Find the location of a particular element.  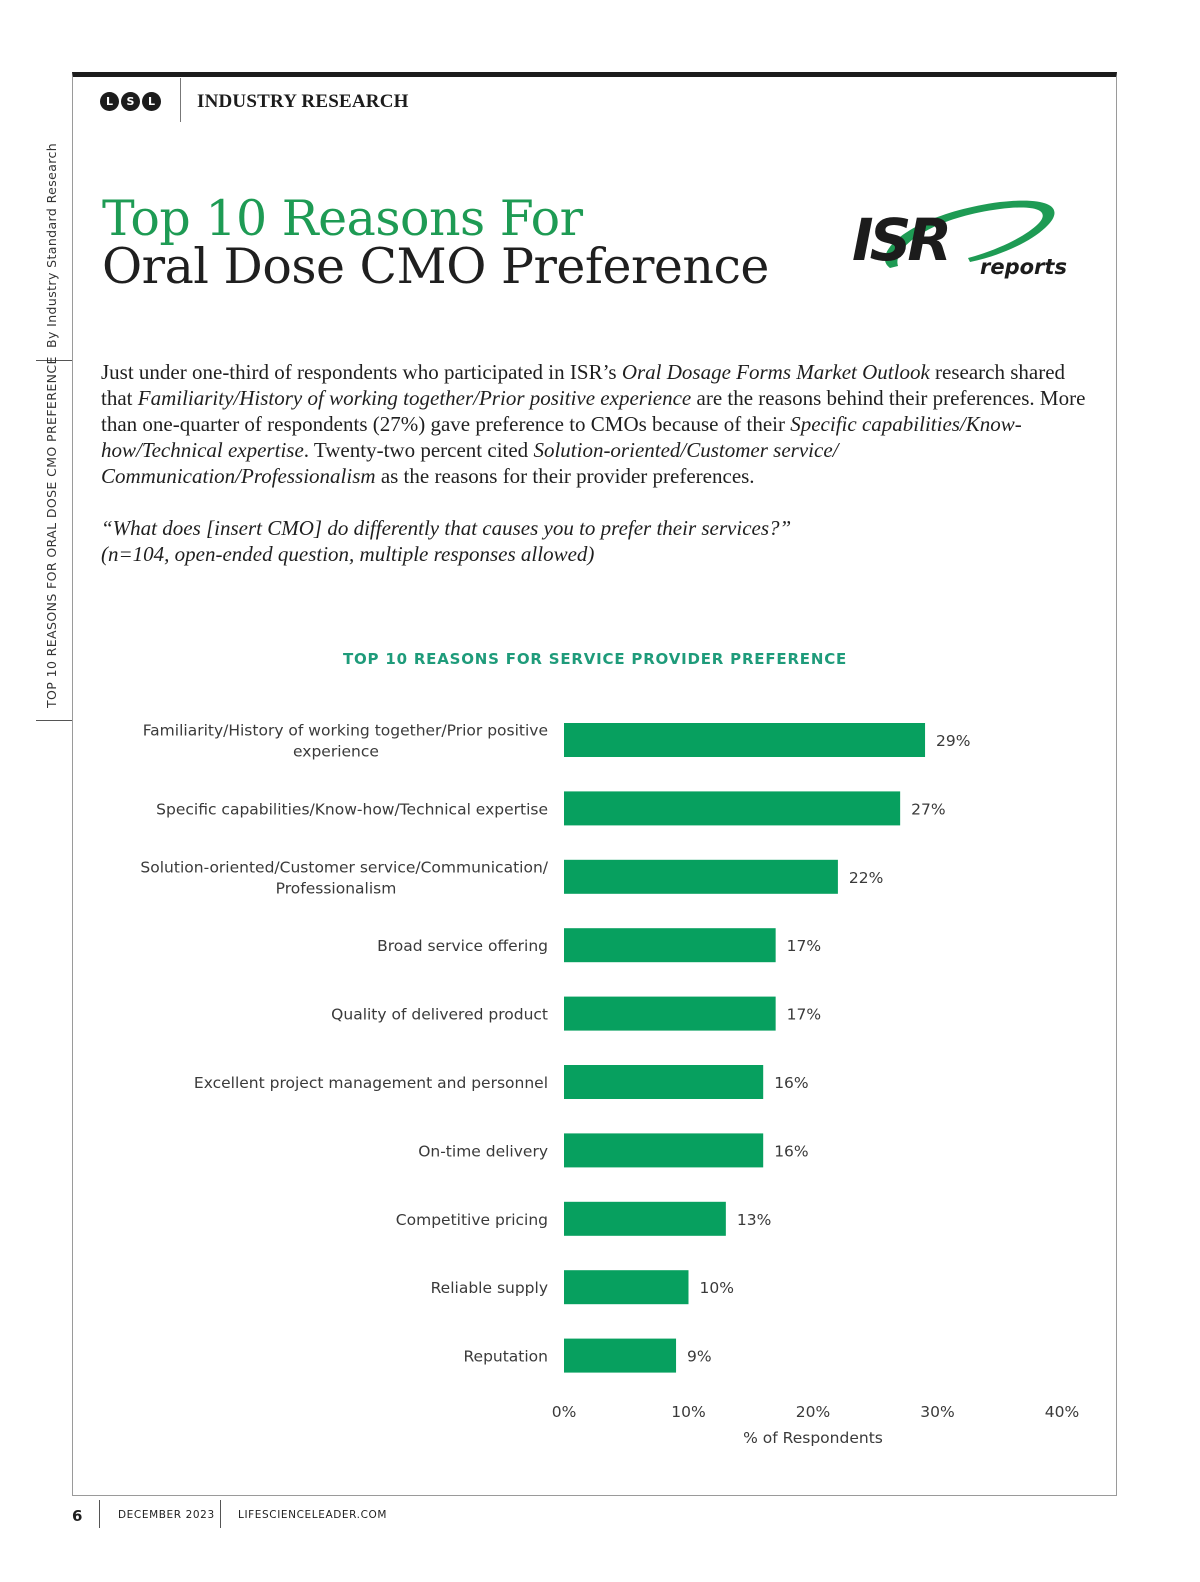

section-label: INDUSTRY RESEARCH is located at coordinates (303, 101).